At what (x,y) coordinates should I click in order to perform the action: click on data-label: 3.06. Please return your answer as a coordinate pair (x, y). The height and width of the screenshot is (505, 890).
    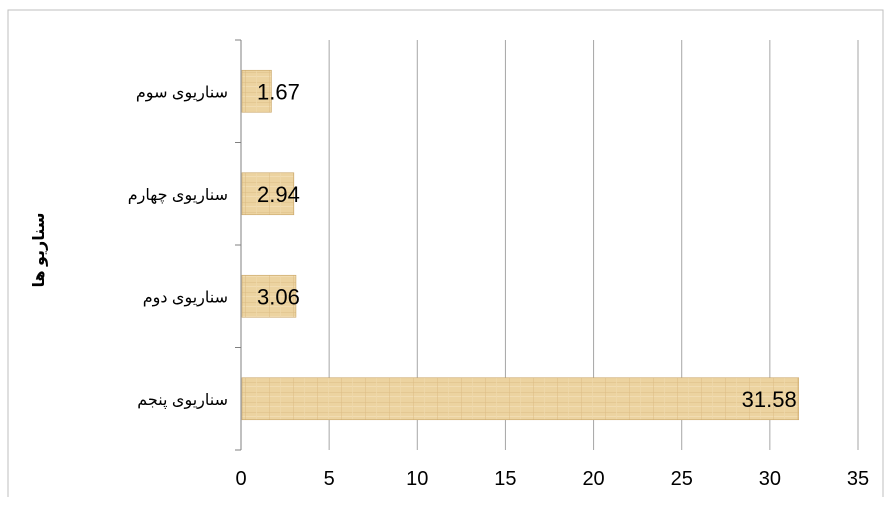
    Looking at the image, I should click on (278, 296).